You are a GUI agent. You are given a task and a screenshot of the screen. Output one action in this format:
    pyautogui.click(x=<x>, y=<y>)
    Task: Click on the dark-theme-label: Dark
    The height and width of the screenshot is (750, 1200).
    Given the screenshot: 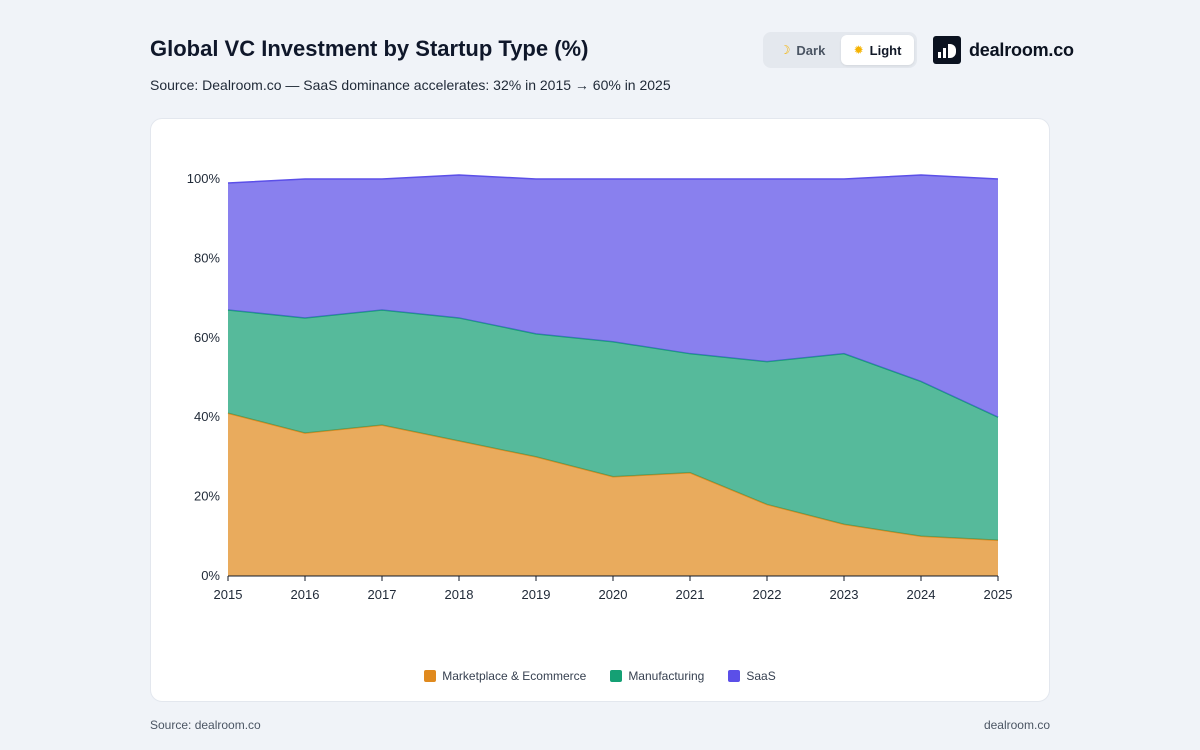 What is the action you would take?
    pyautogui.click(x=811, y=50)
    